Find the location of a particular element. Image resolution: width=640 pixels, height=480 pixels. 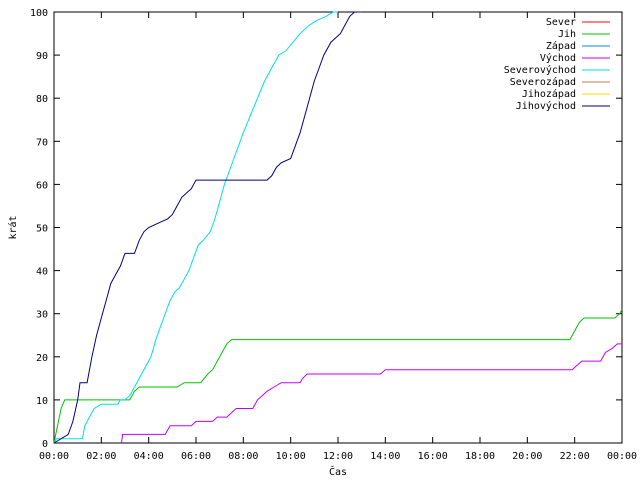

legend-label: Sever is located at coordinates (561, 22).